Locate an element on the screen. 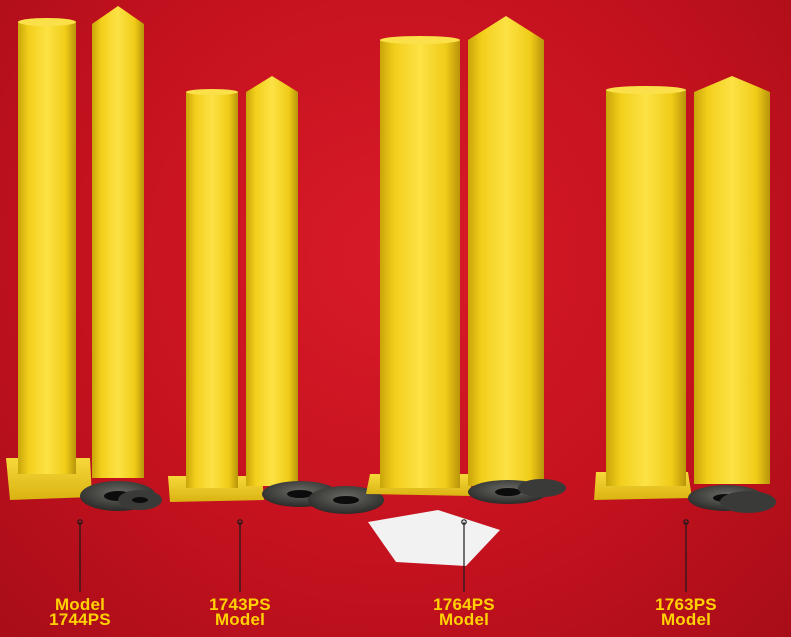  label-line-2: 1744PS is located at coordinates (80, 619).